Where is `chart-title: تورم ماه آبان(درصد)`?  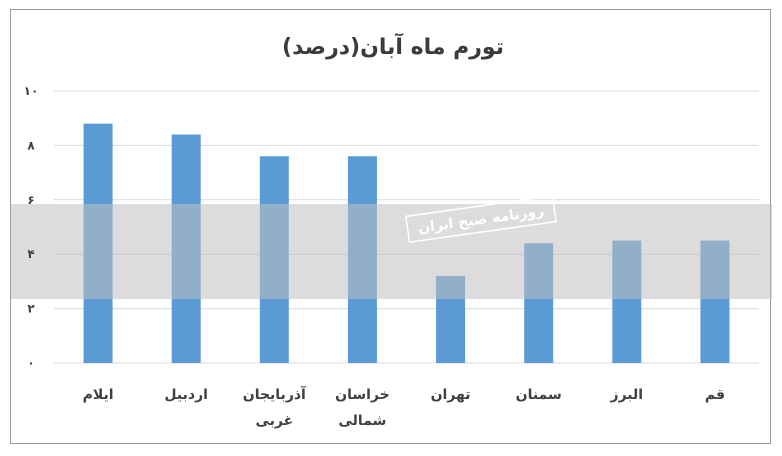 chart-title: تورم ماه آبان(درصد) is located at coordinates (393, 46).